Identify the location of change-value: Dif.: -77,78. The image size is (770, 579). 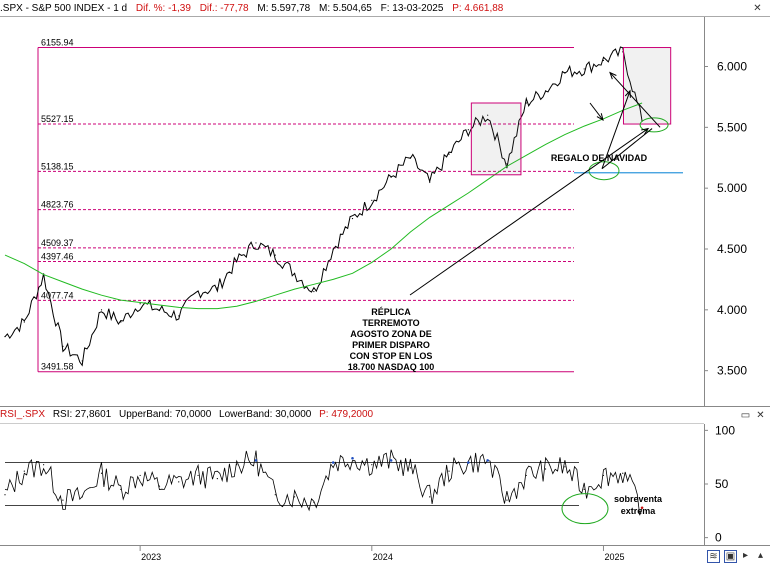
(224, 8).